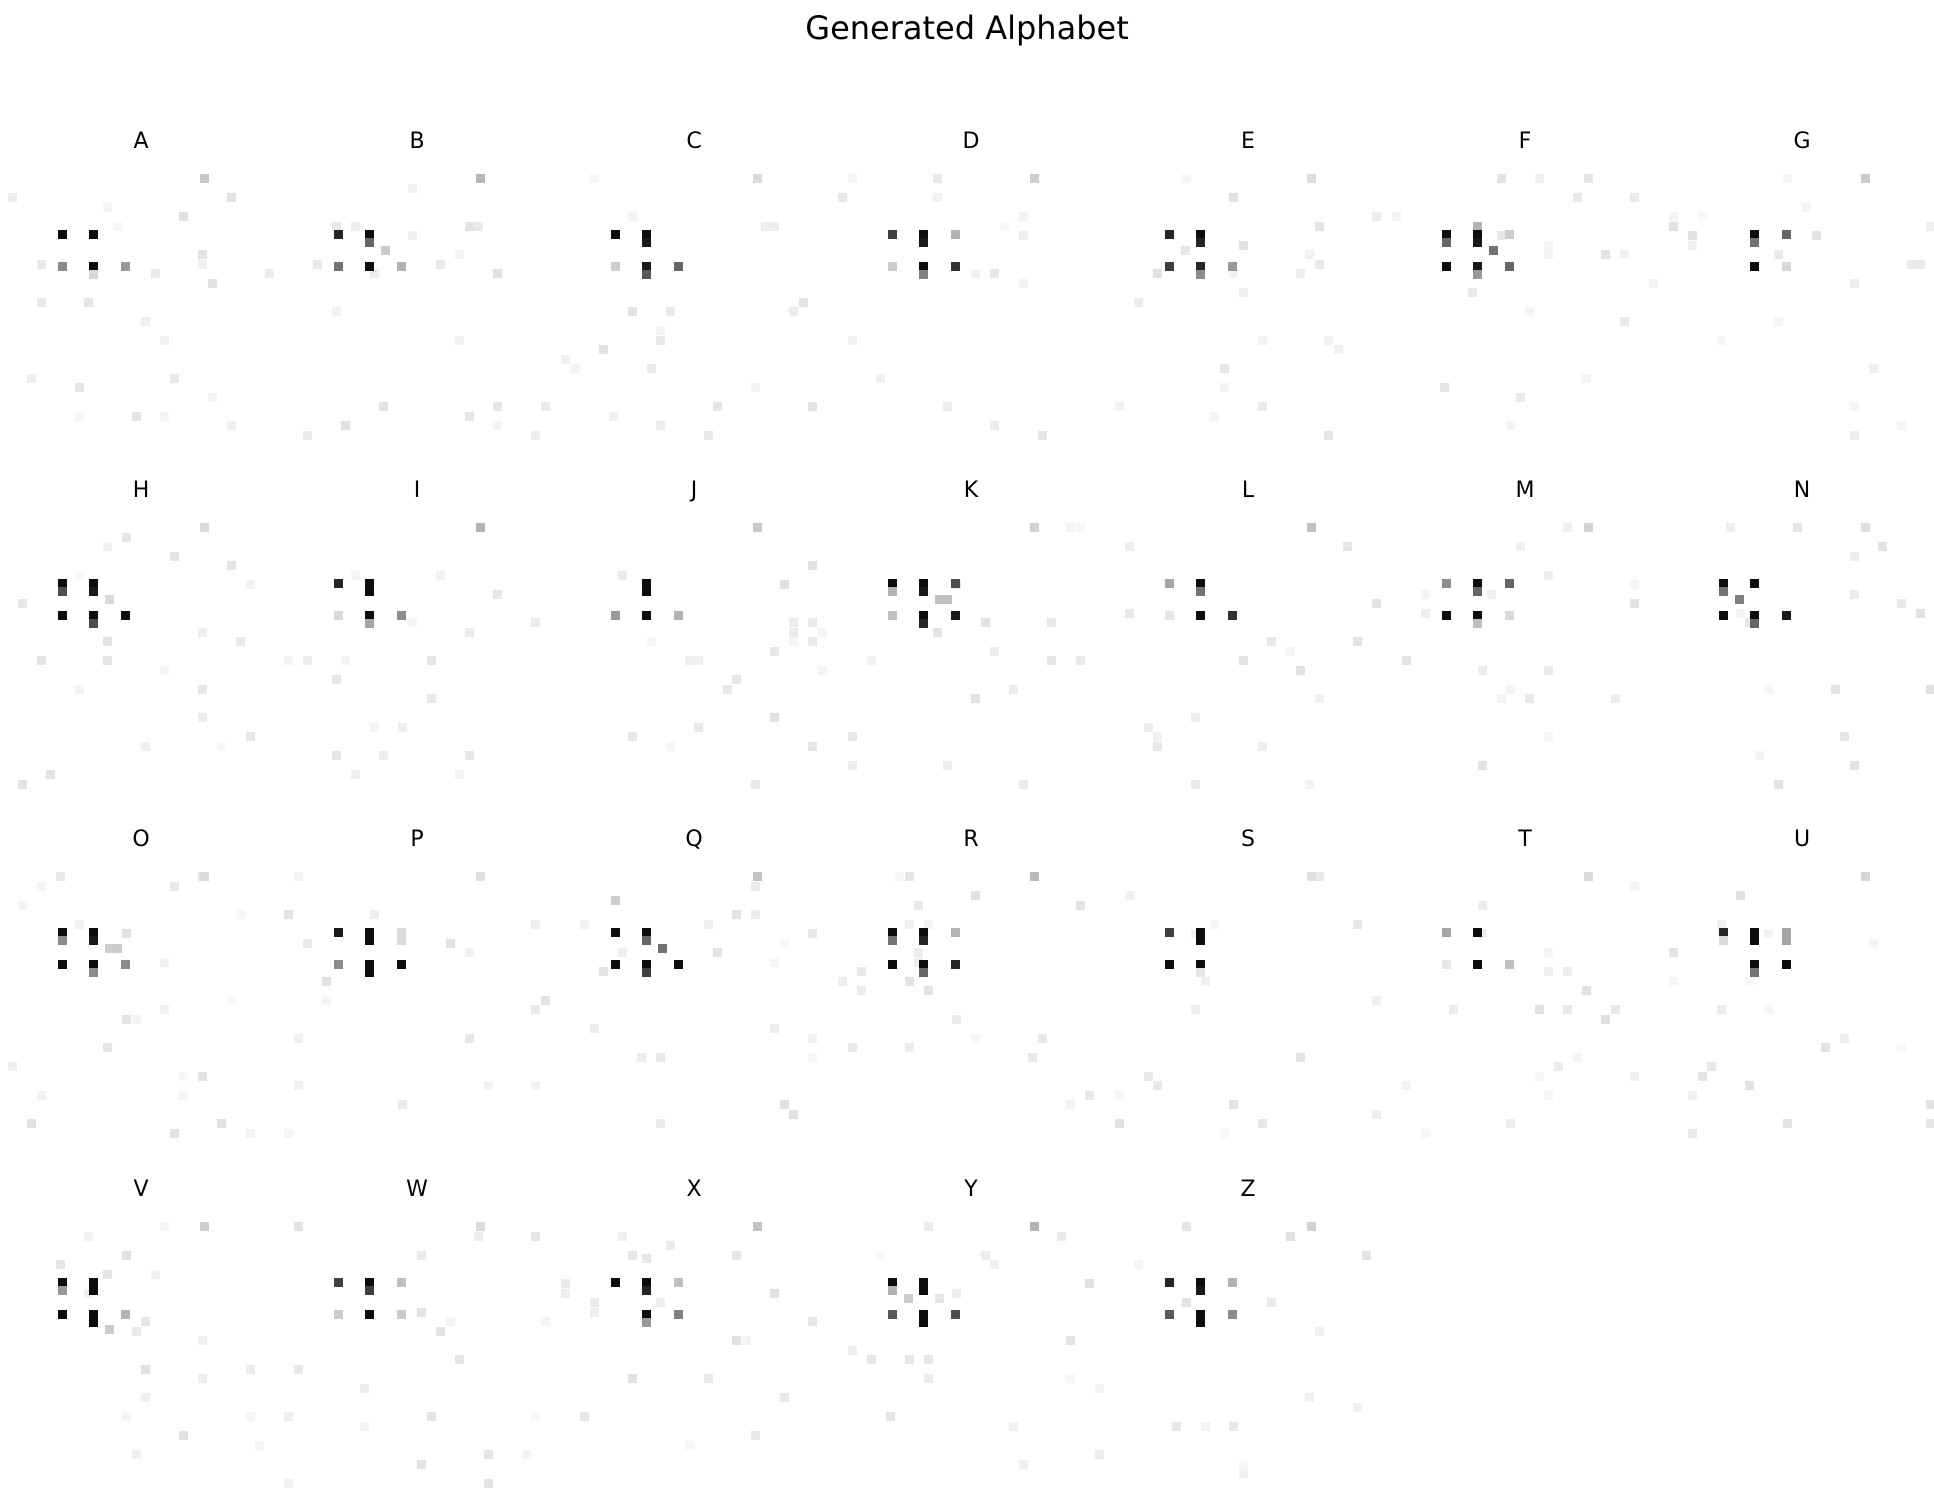 The width and height of the screenshot is (1934, 1488). I want to click on letter-panel-h: H, so click(141, 656).